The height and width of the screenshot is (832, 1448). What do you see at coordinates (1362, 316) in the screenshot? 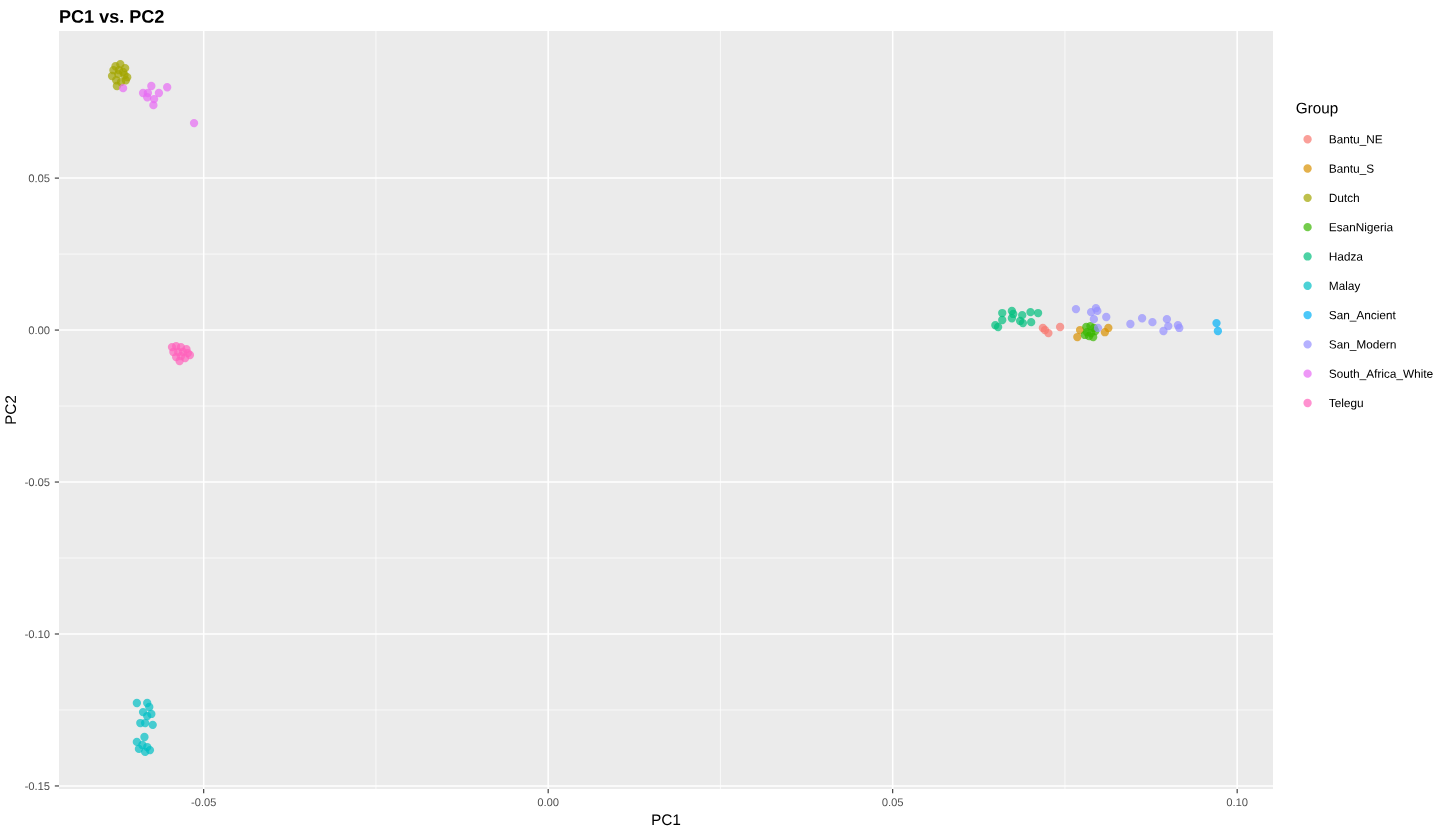
I see `legend-label: San_Ancient` at bounding box center [1362, 316].